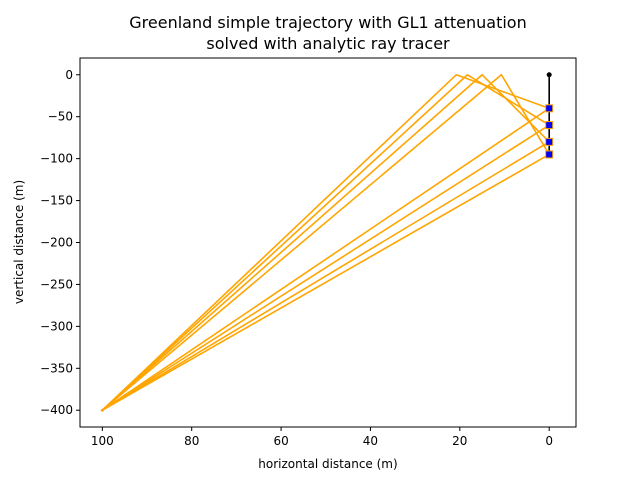 The height and width of the screenshot is (480, 640). Describe the element at coordinates (19, 242) in the screenshot. I see `y-axis-label: vertical distance (m)` at that location.